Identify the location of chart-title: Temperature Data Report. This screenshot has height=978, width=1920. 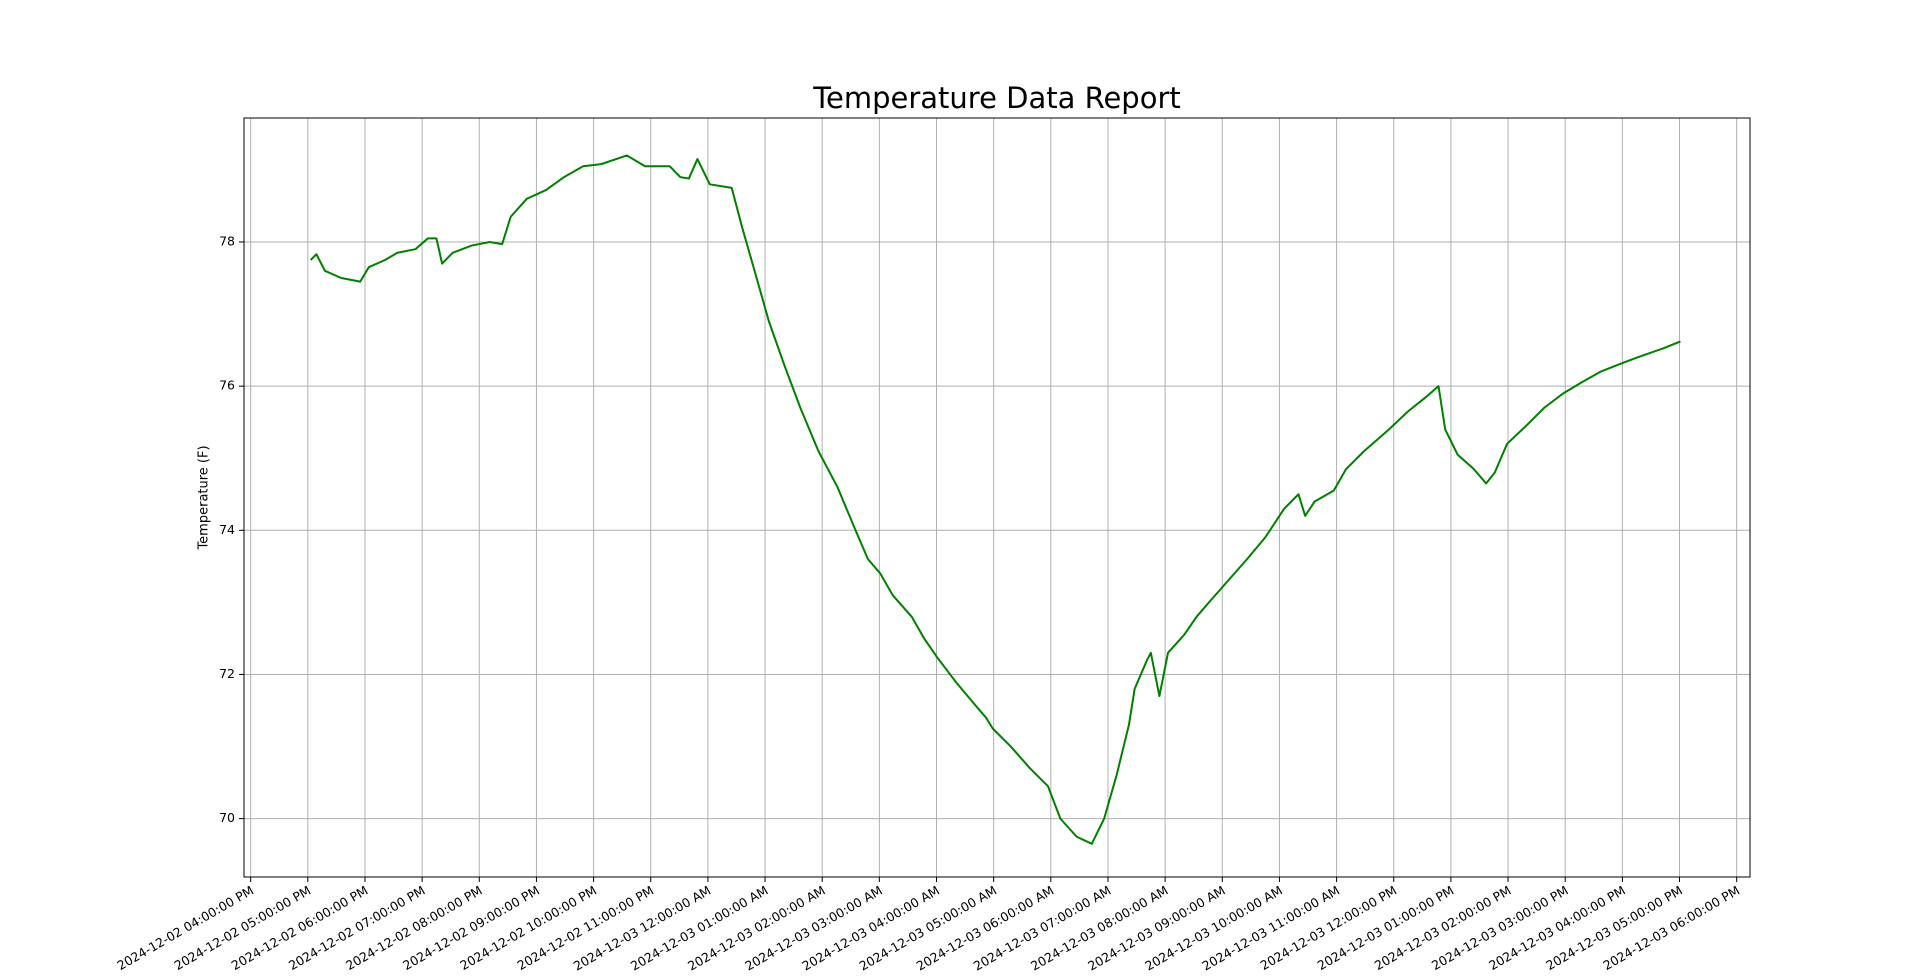
(996, 98).